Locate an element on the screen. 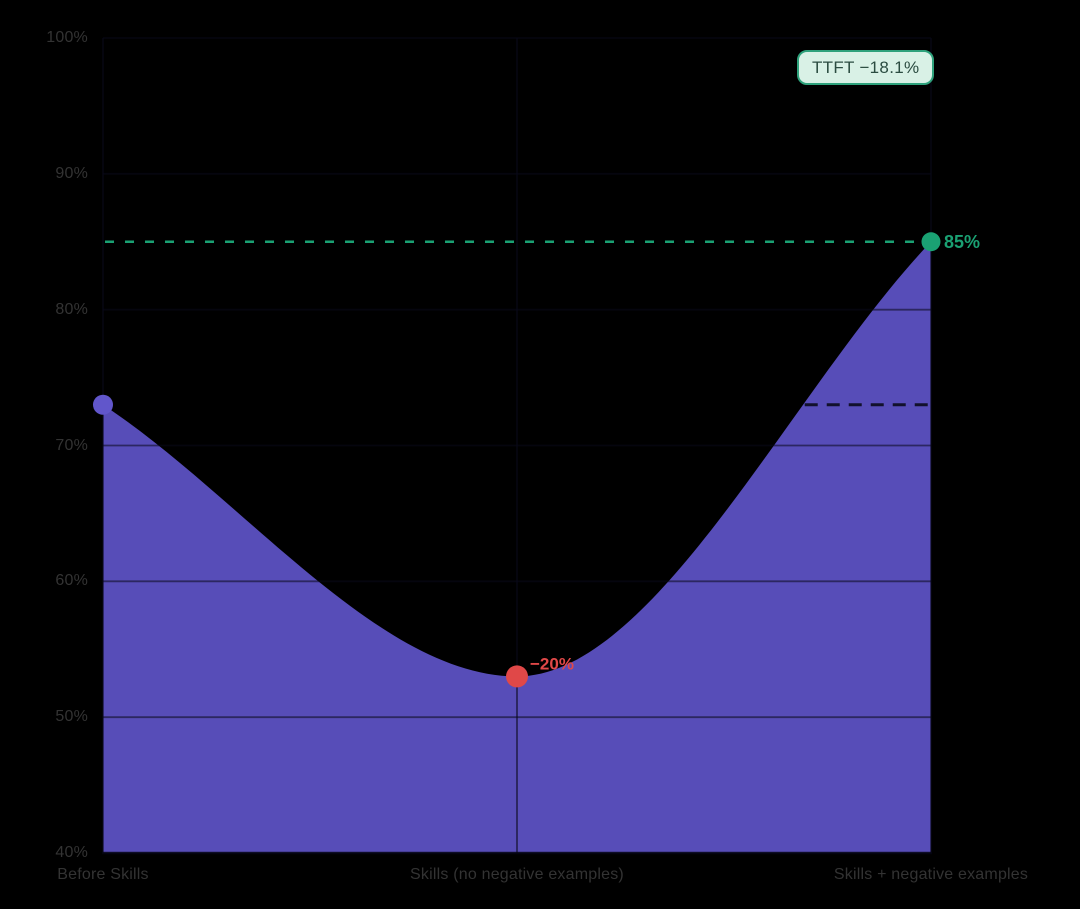 The width and height of the screenshot is (1080, 909). y-tick-label: 40% is located at coordinates (71, 852).